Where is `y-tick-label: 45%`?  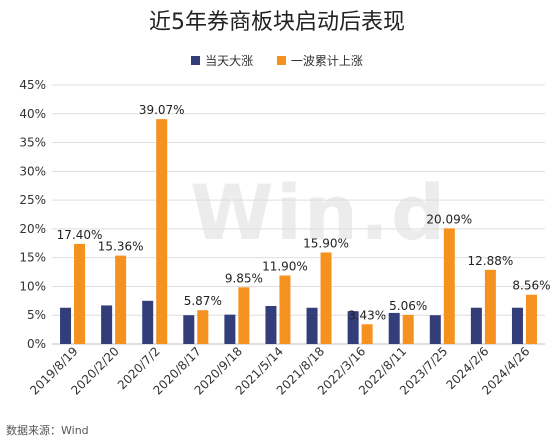 y-tick-label: 45% is located at coordinates (32, 85).